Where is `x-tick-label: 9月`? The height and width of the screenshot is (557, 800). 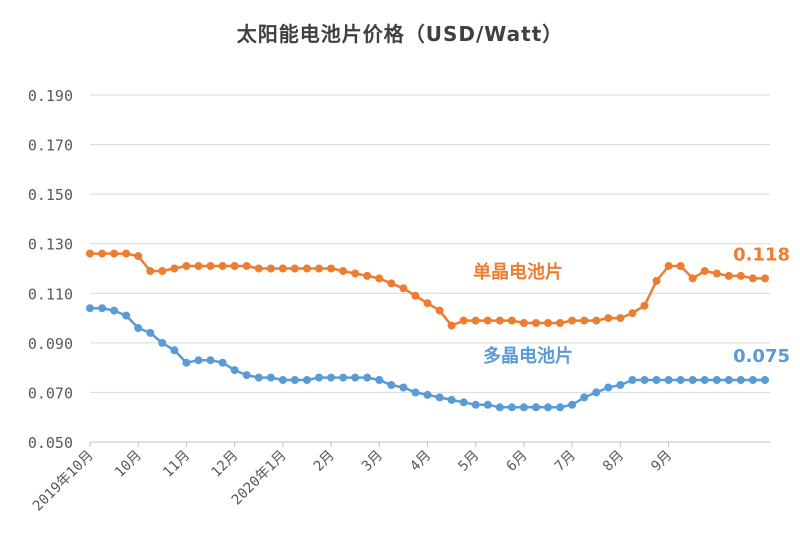
x-tick-label: 9月 is located at coordinates (661, 461).